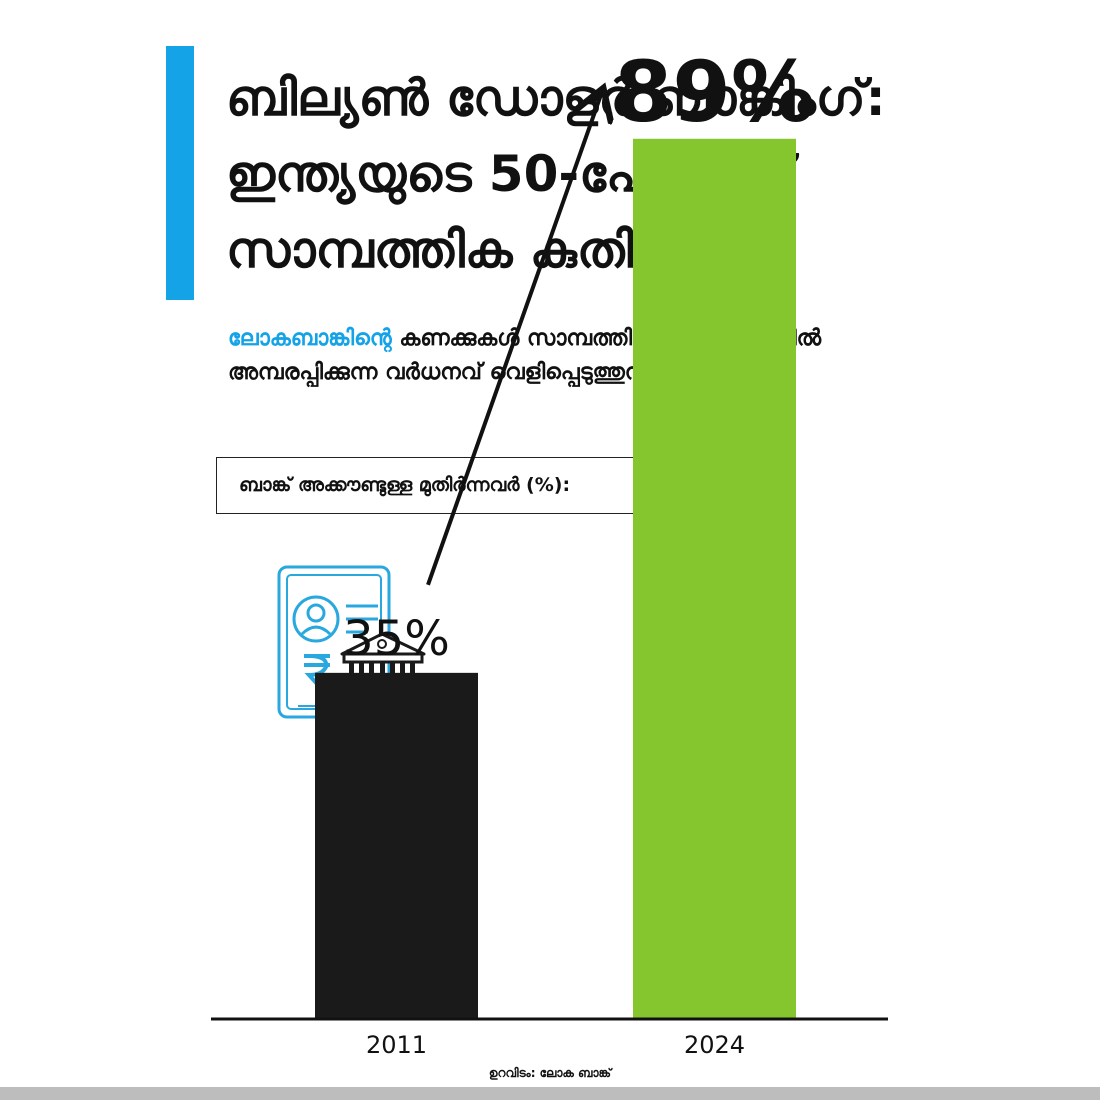 This screenshot has height=1100, width=1100. Describe the element at coordinates (310, 338) in the screenshot. I see `subtitle-highlight: ലോകബാങ്കിന്റെ` at that location.